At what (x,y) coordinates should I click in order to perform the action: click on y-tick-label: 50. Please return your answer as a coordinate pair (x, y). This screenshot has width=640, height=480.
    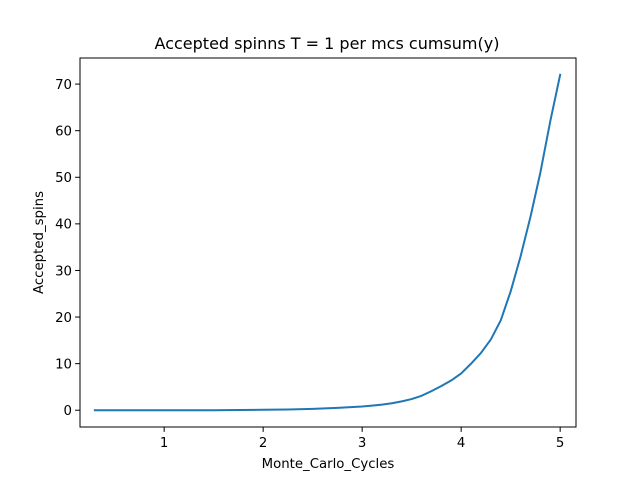
    Looking at the image, I should click on (63, 178).